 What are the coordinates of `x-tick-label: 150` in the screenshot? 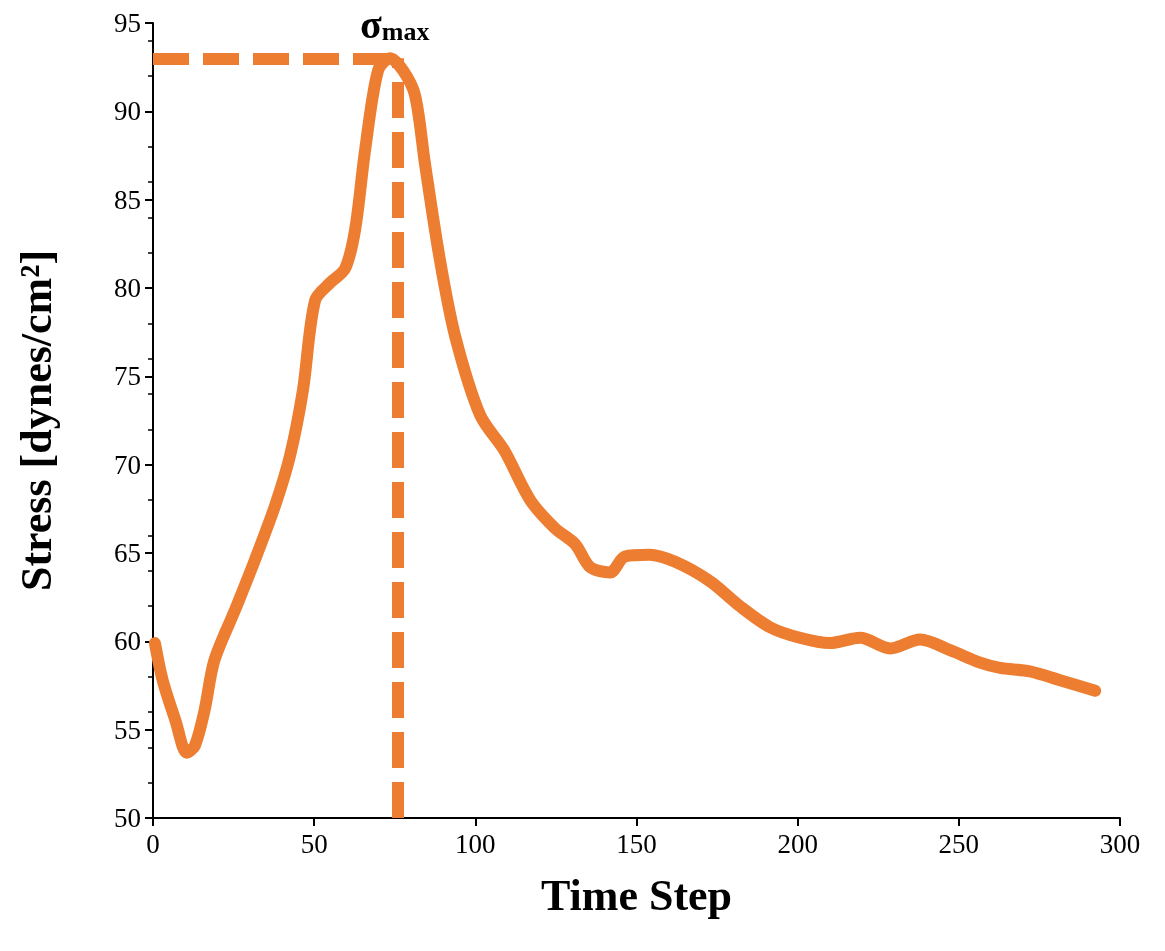 It's located at (636, 843).